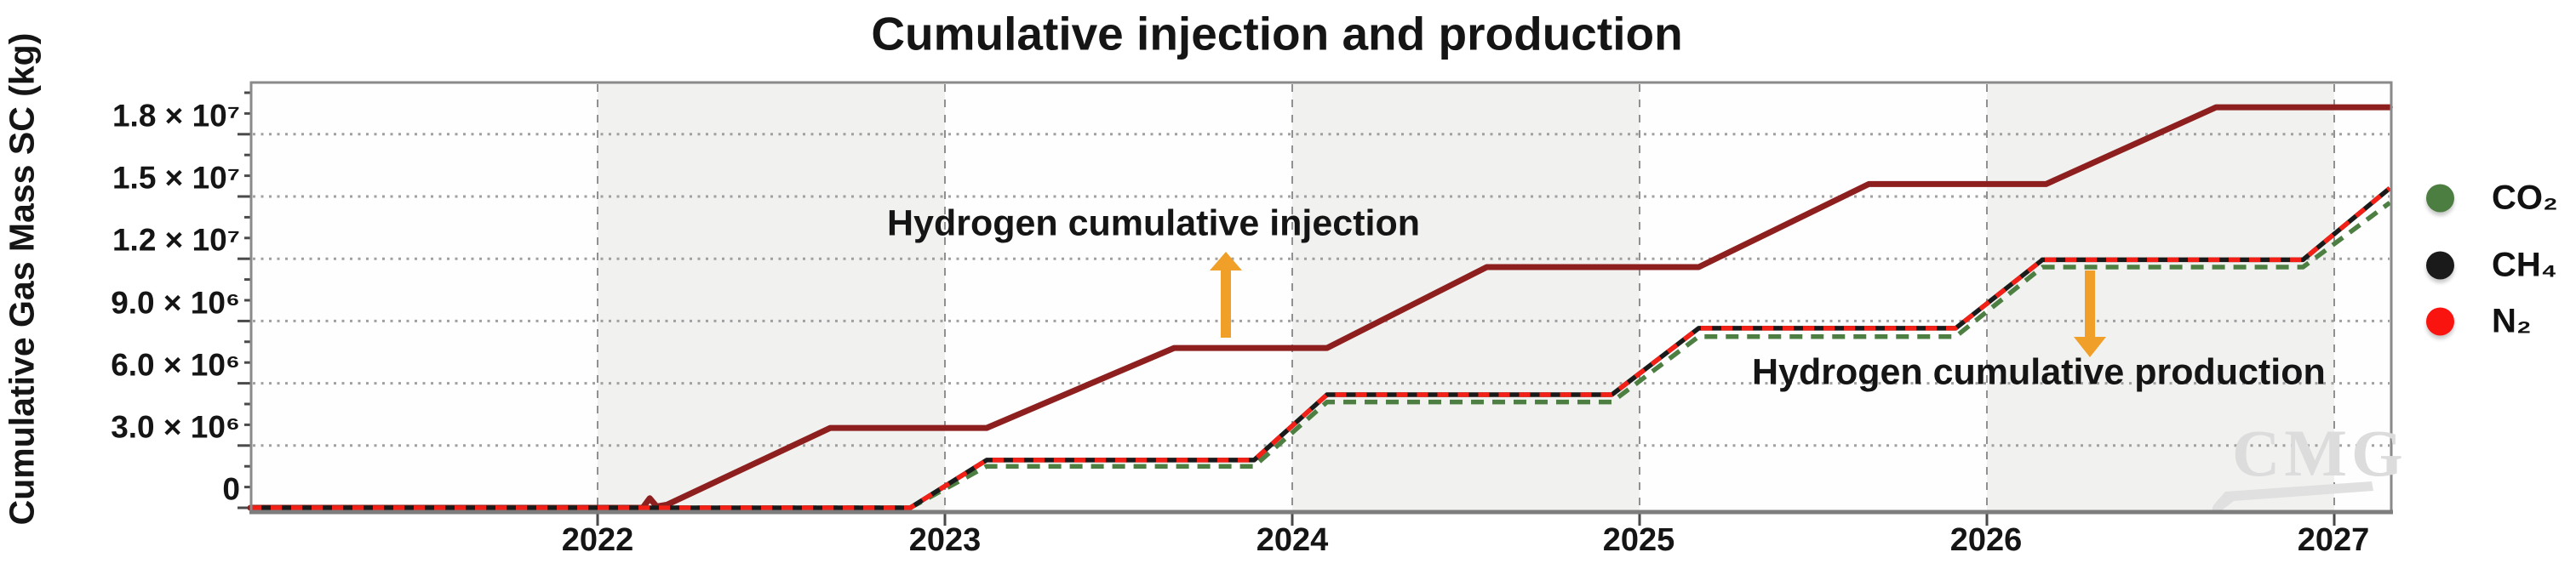  What do you see at coordinates (2440, 198) in the screenshot?
I see `co2-dot-icon` at bounding box center [2440, 198].